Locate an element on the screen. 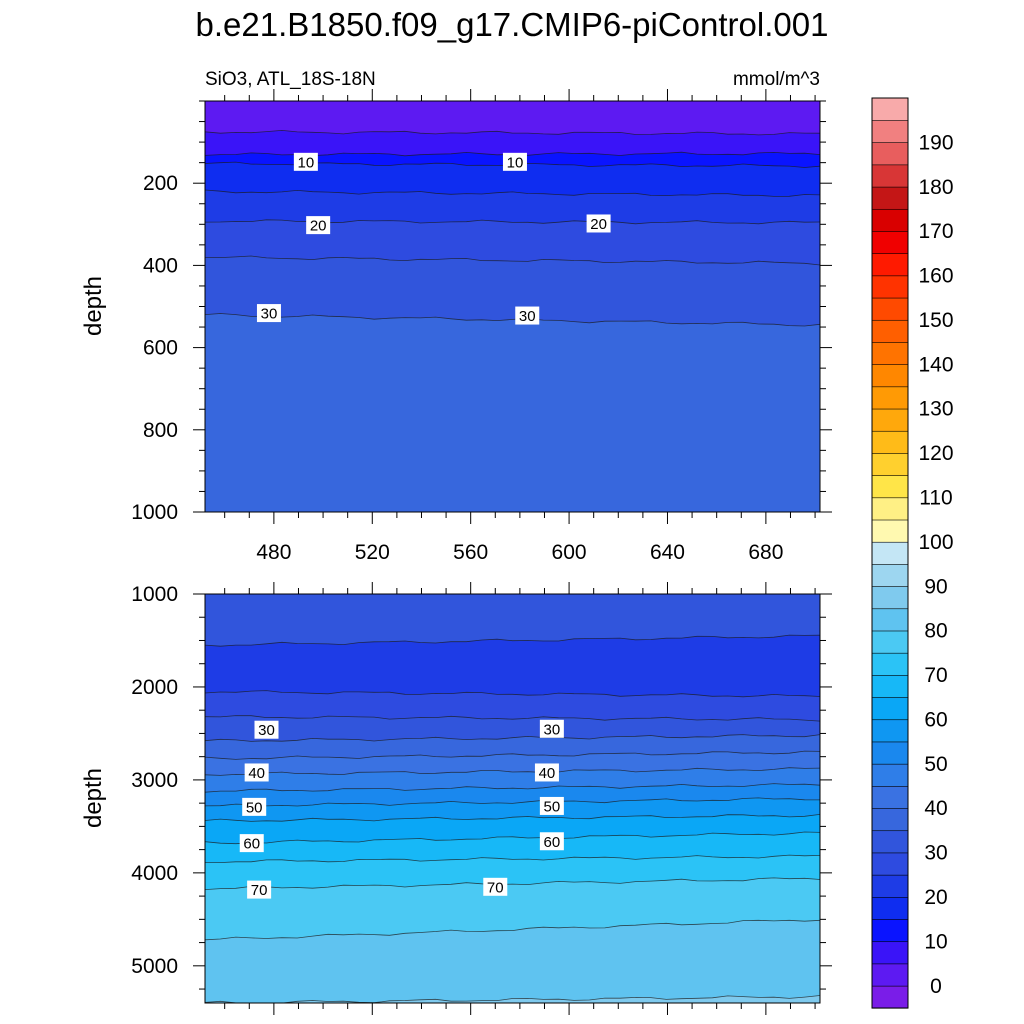 This screenshot has height=1024, width=1024. y-tick-label: 4000 is located at coordinates (154, 873).